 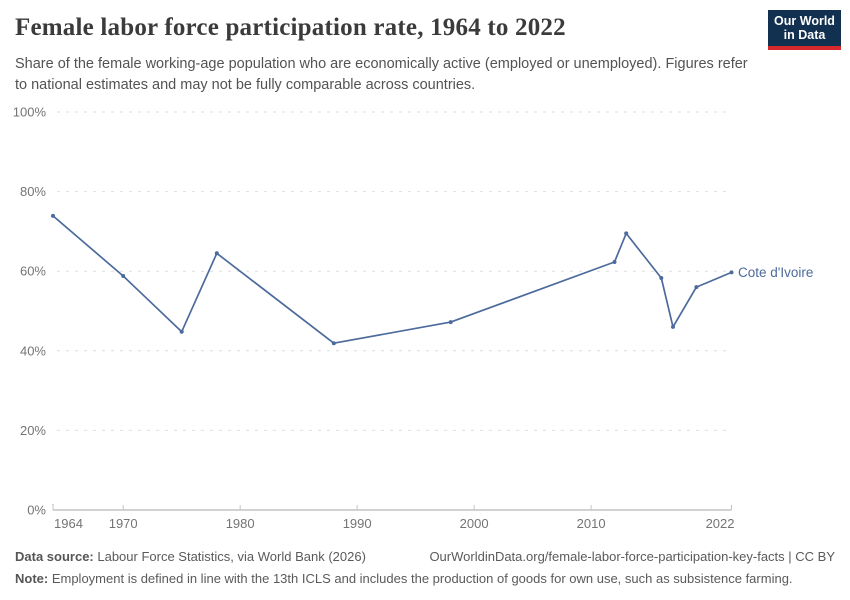 I want to click on y-tick-label-80: 80%, so click(x=33, y=191).